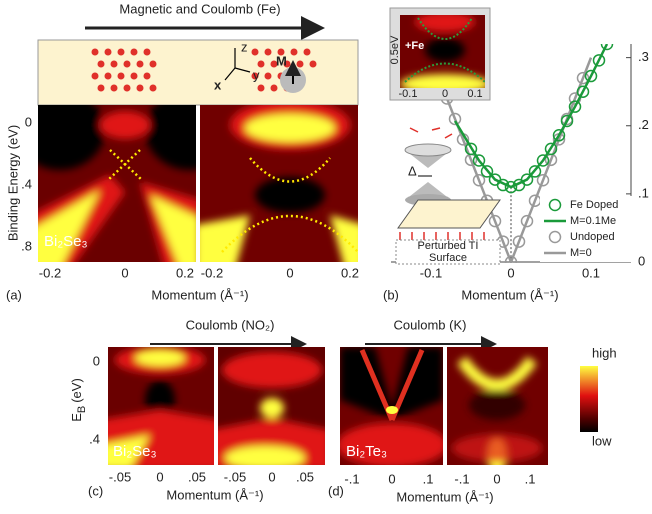 This screenshot has height=514, width=652. What do you see at coordinates (414, 46) in the screenshot?
I see `inset-label: +Fe` at bounding box center [414, 46].